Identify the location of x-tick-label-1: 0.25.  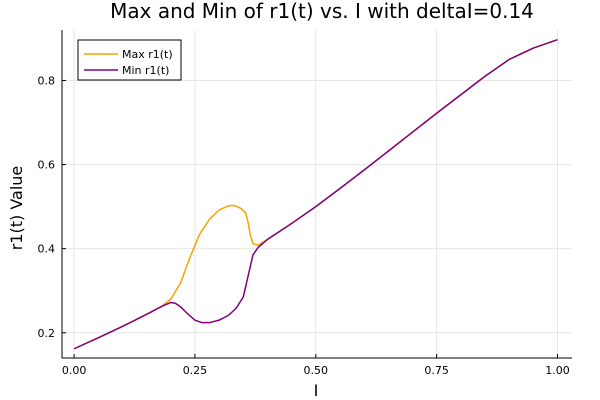
(195, 370).